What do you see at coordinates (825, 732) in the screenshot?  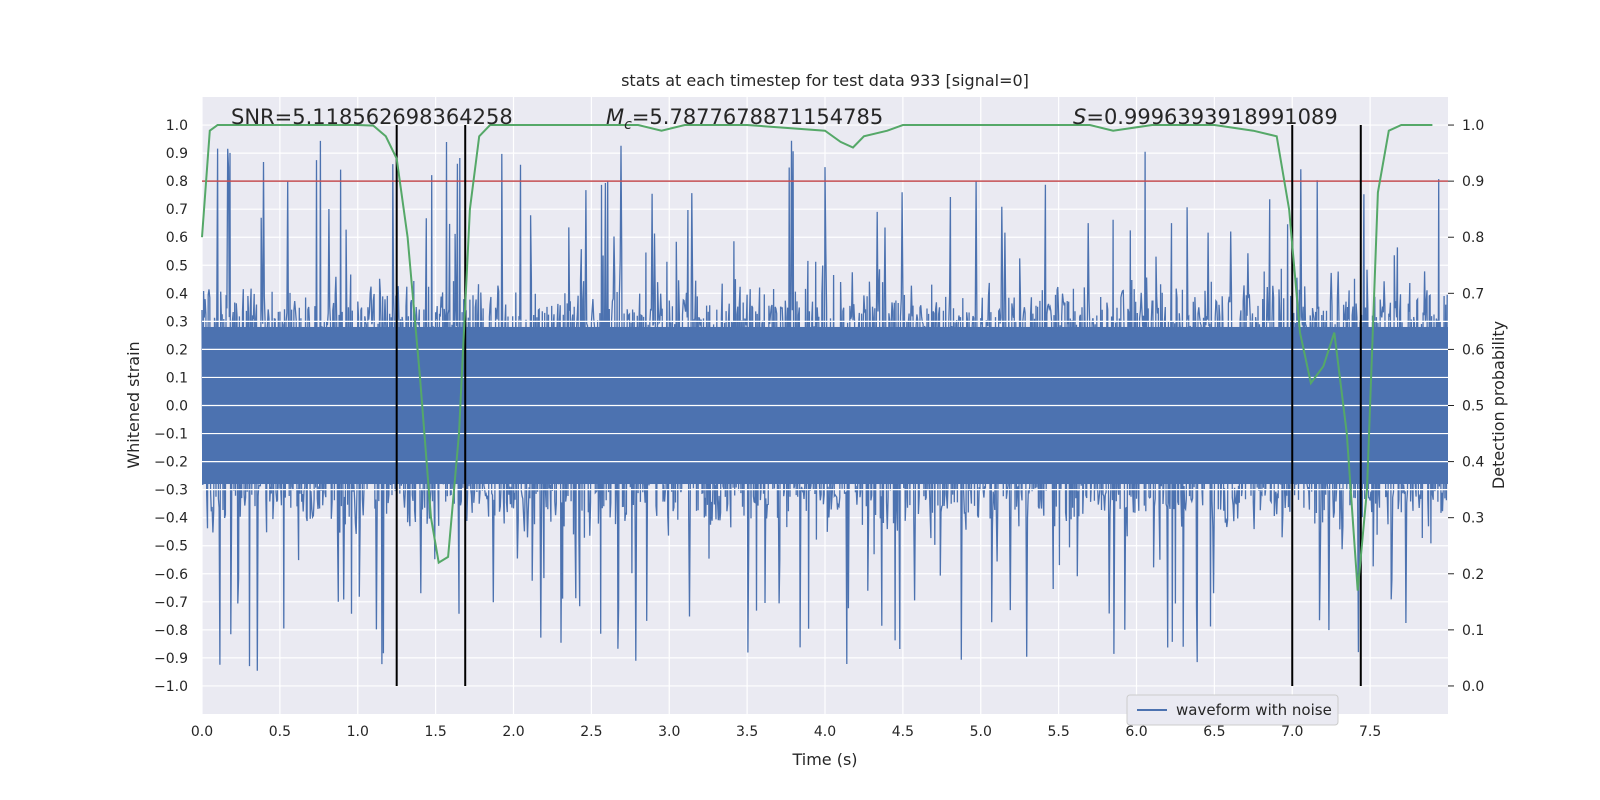 I see `x-tick-label: 4.0` at bounding box center [825, 732].